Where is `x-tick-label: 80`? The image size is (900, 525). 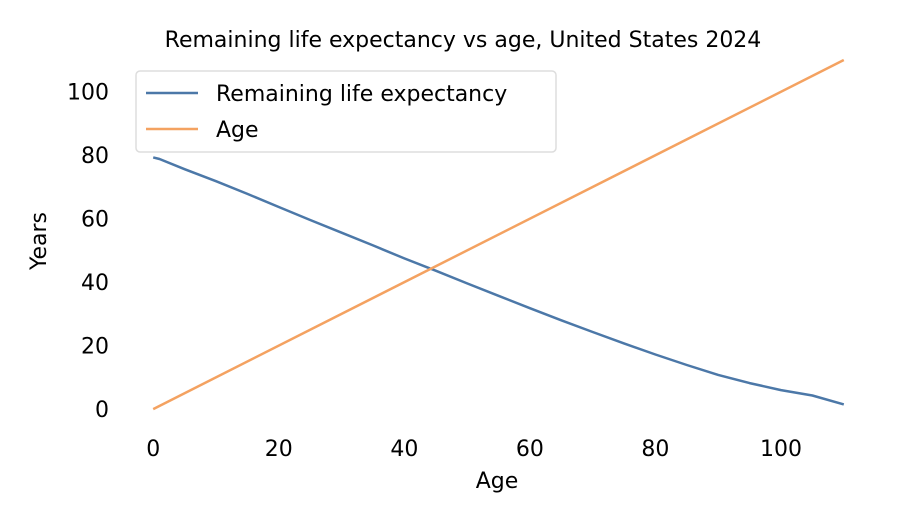
x-tick-label: 80 is located at coordinates (655, 449).